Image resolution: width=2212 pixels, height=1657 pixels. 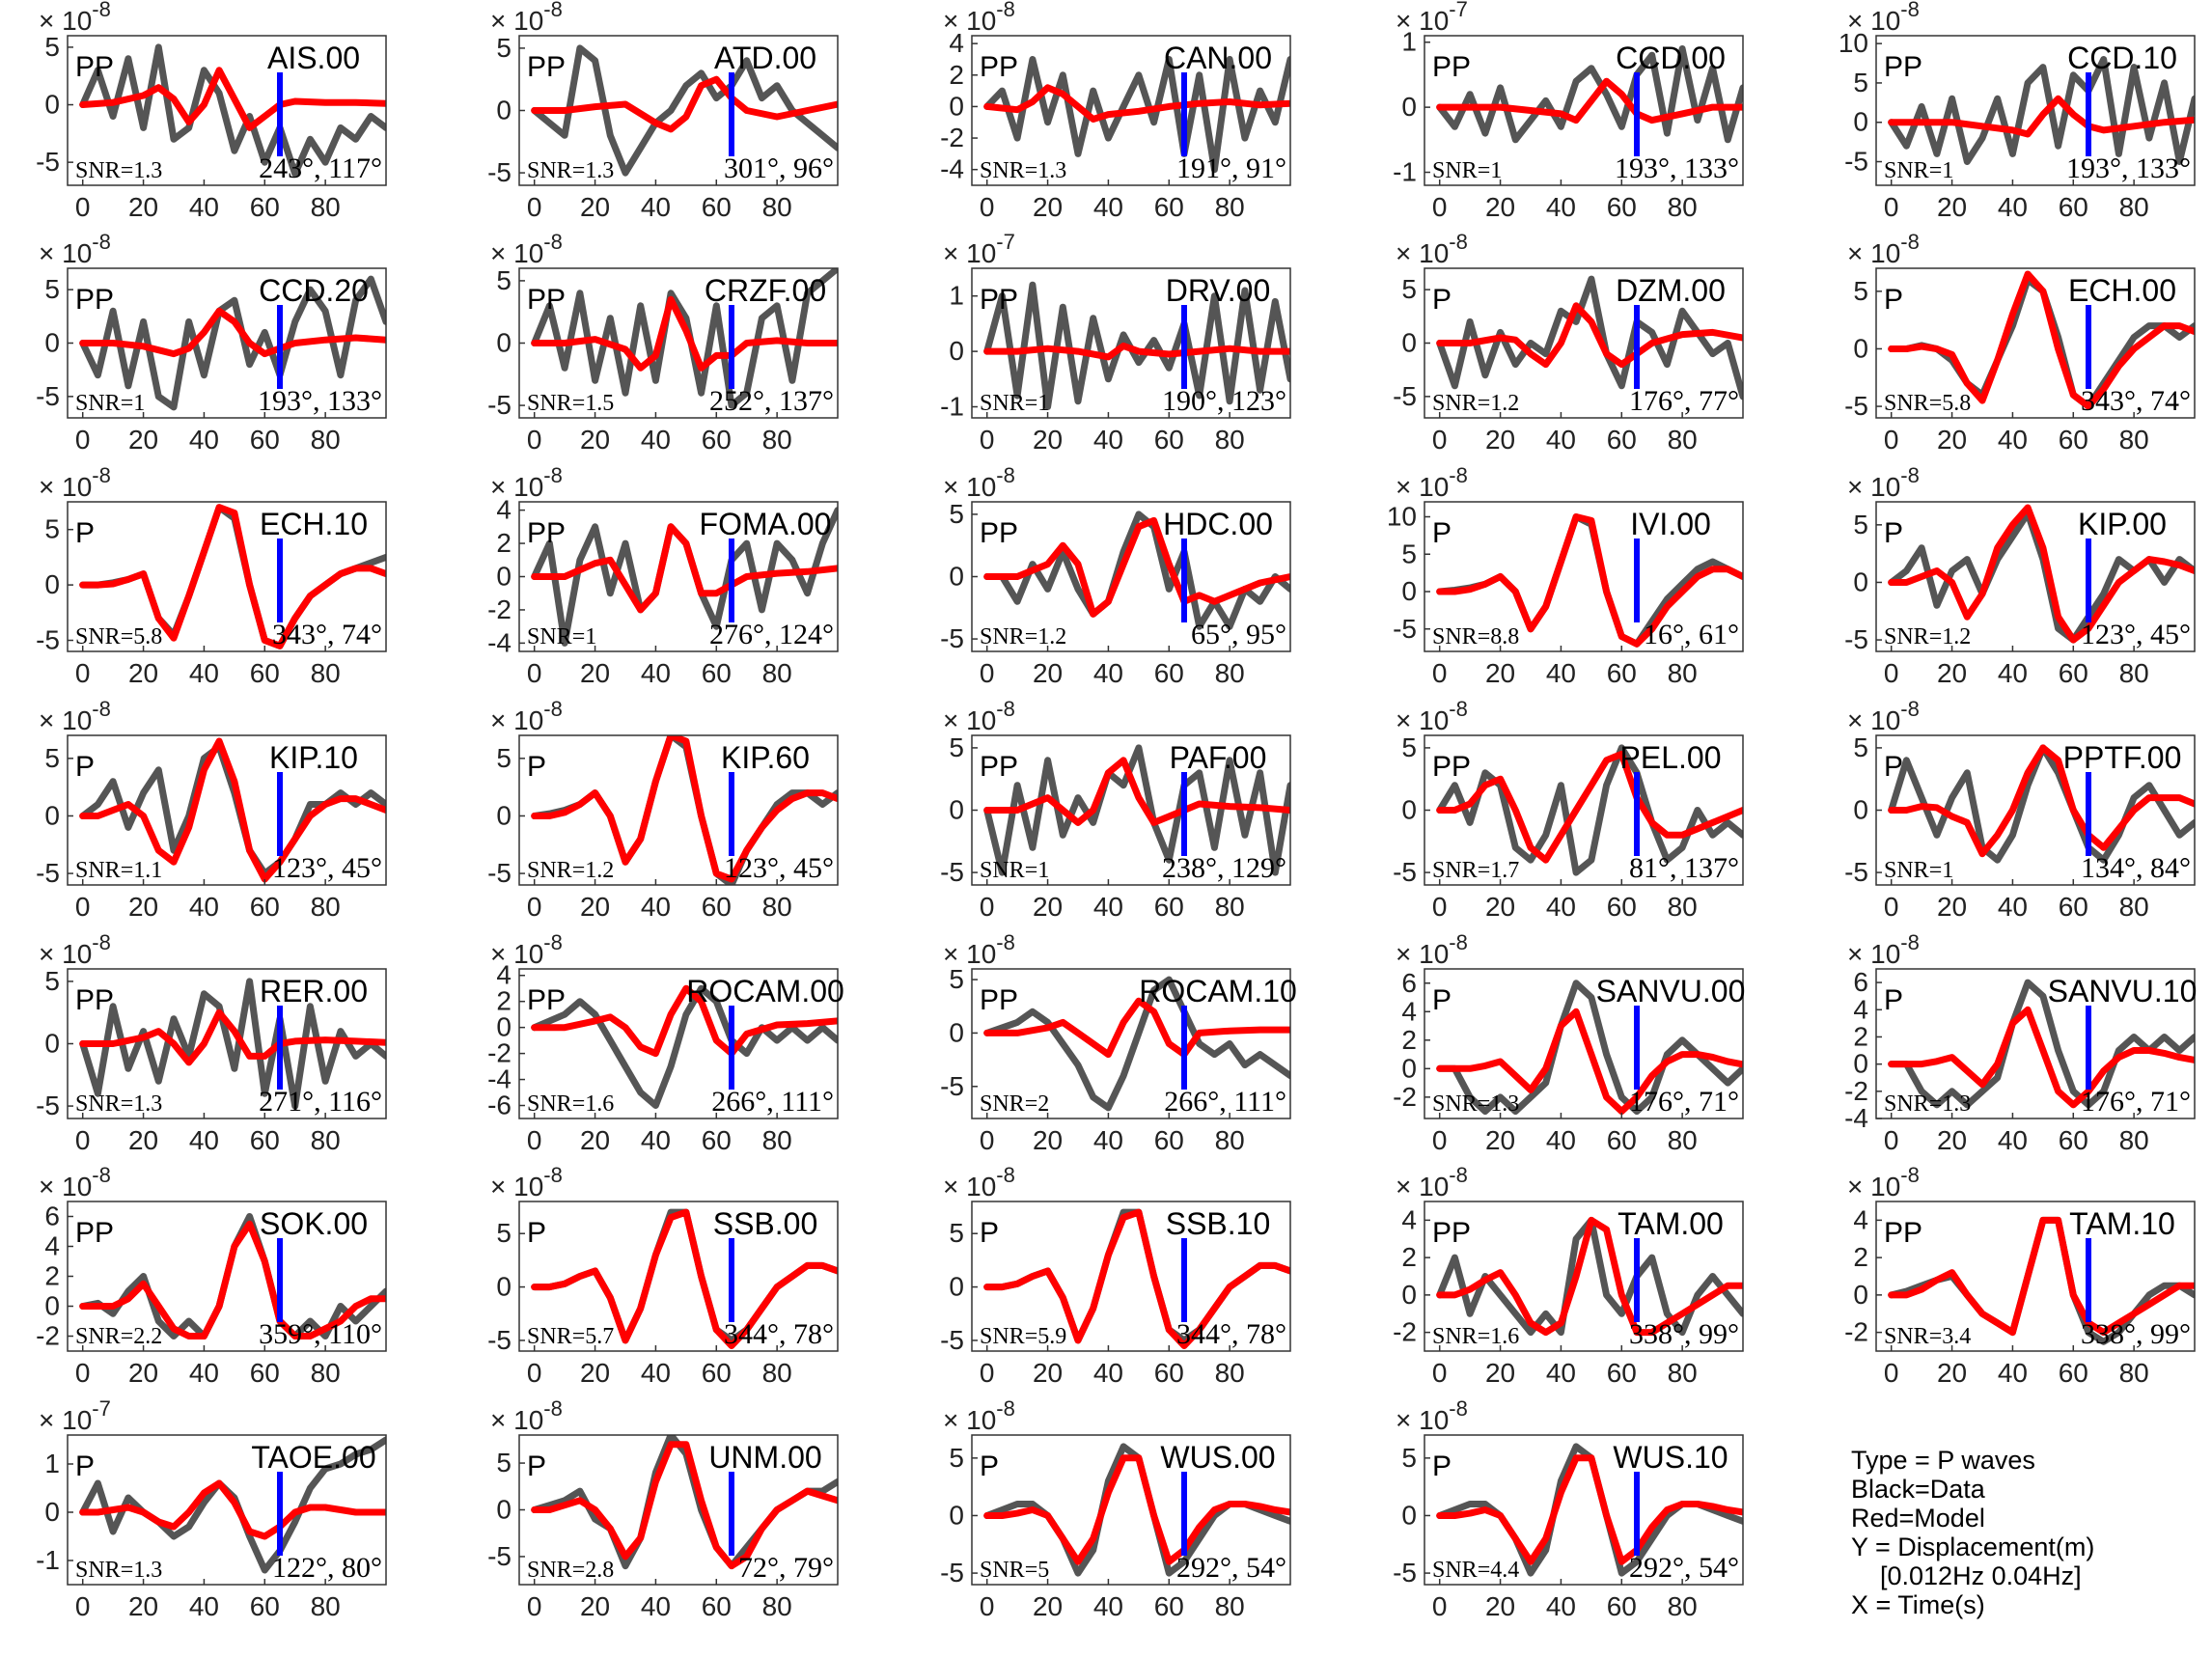 What do you see at coordinates (320, 168) in the screenshot?
I see `azimuth-label: 243°, 117°` at bounding box center [320, 168].